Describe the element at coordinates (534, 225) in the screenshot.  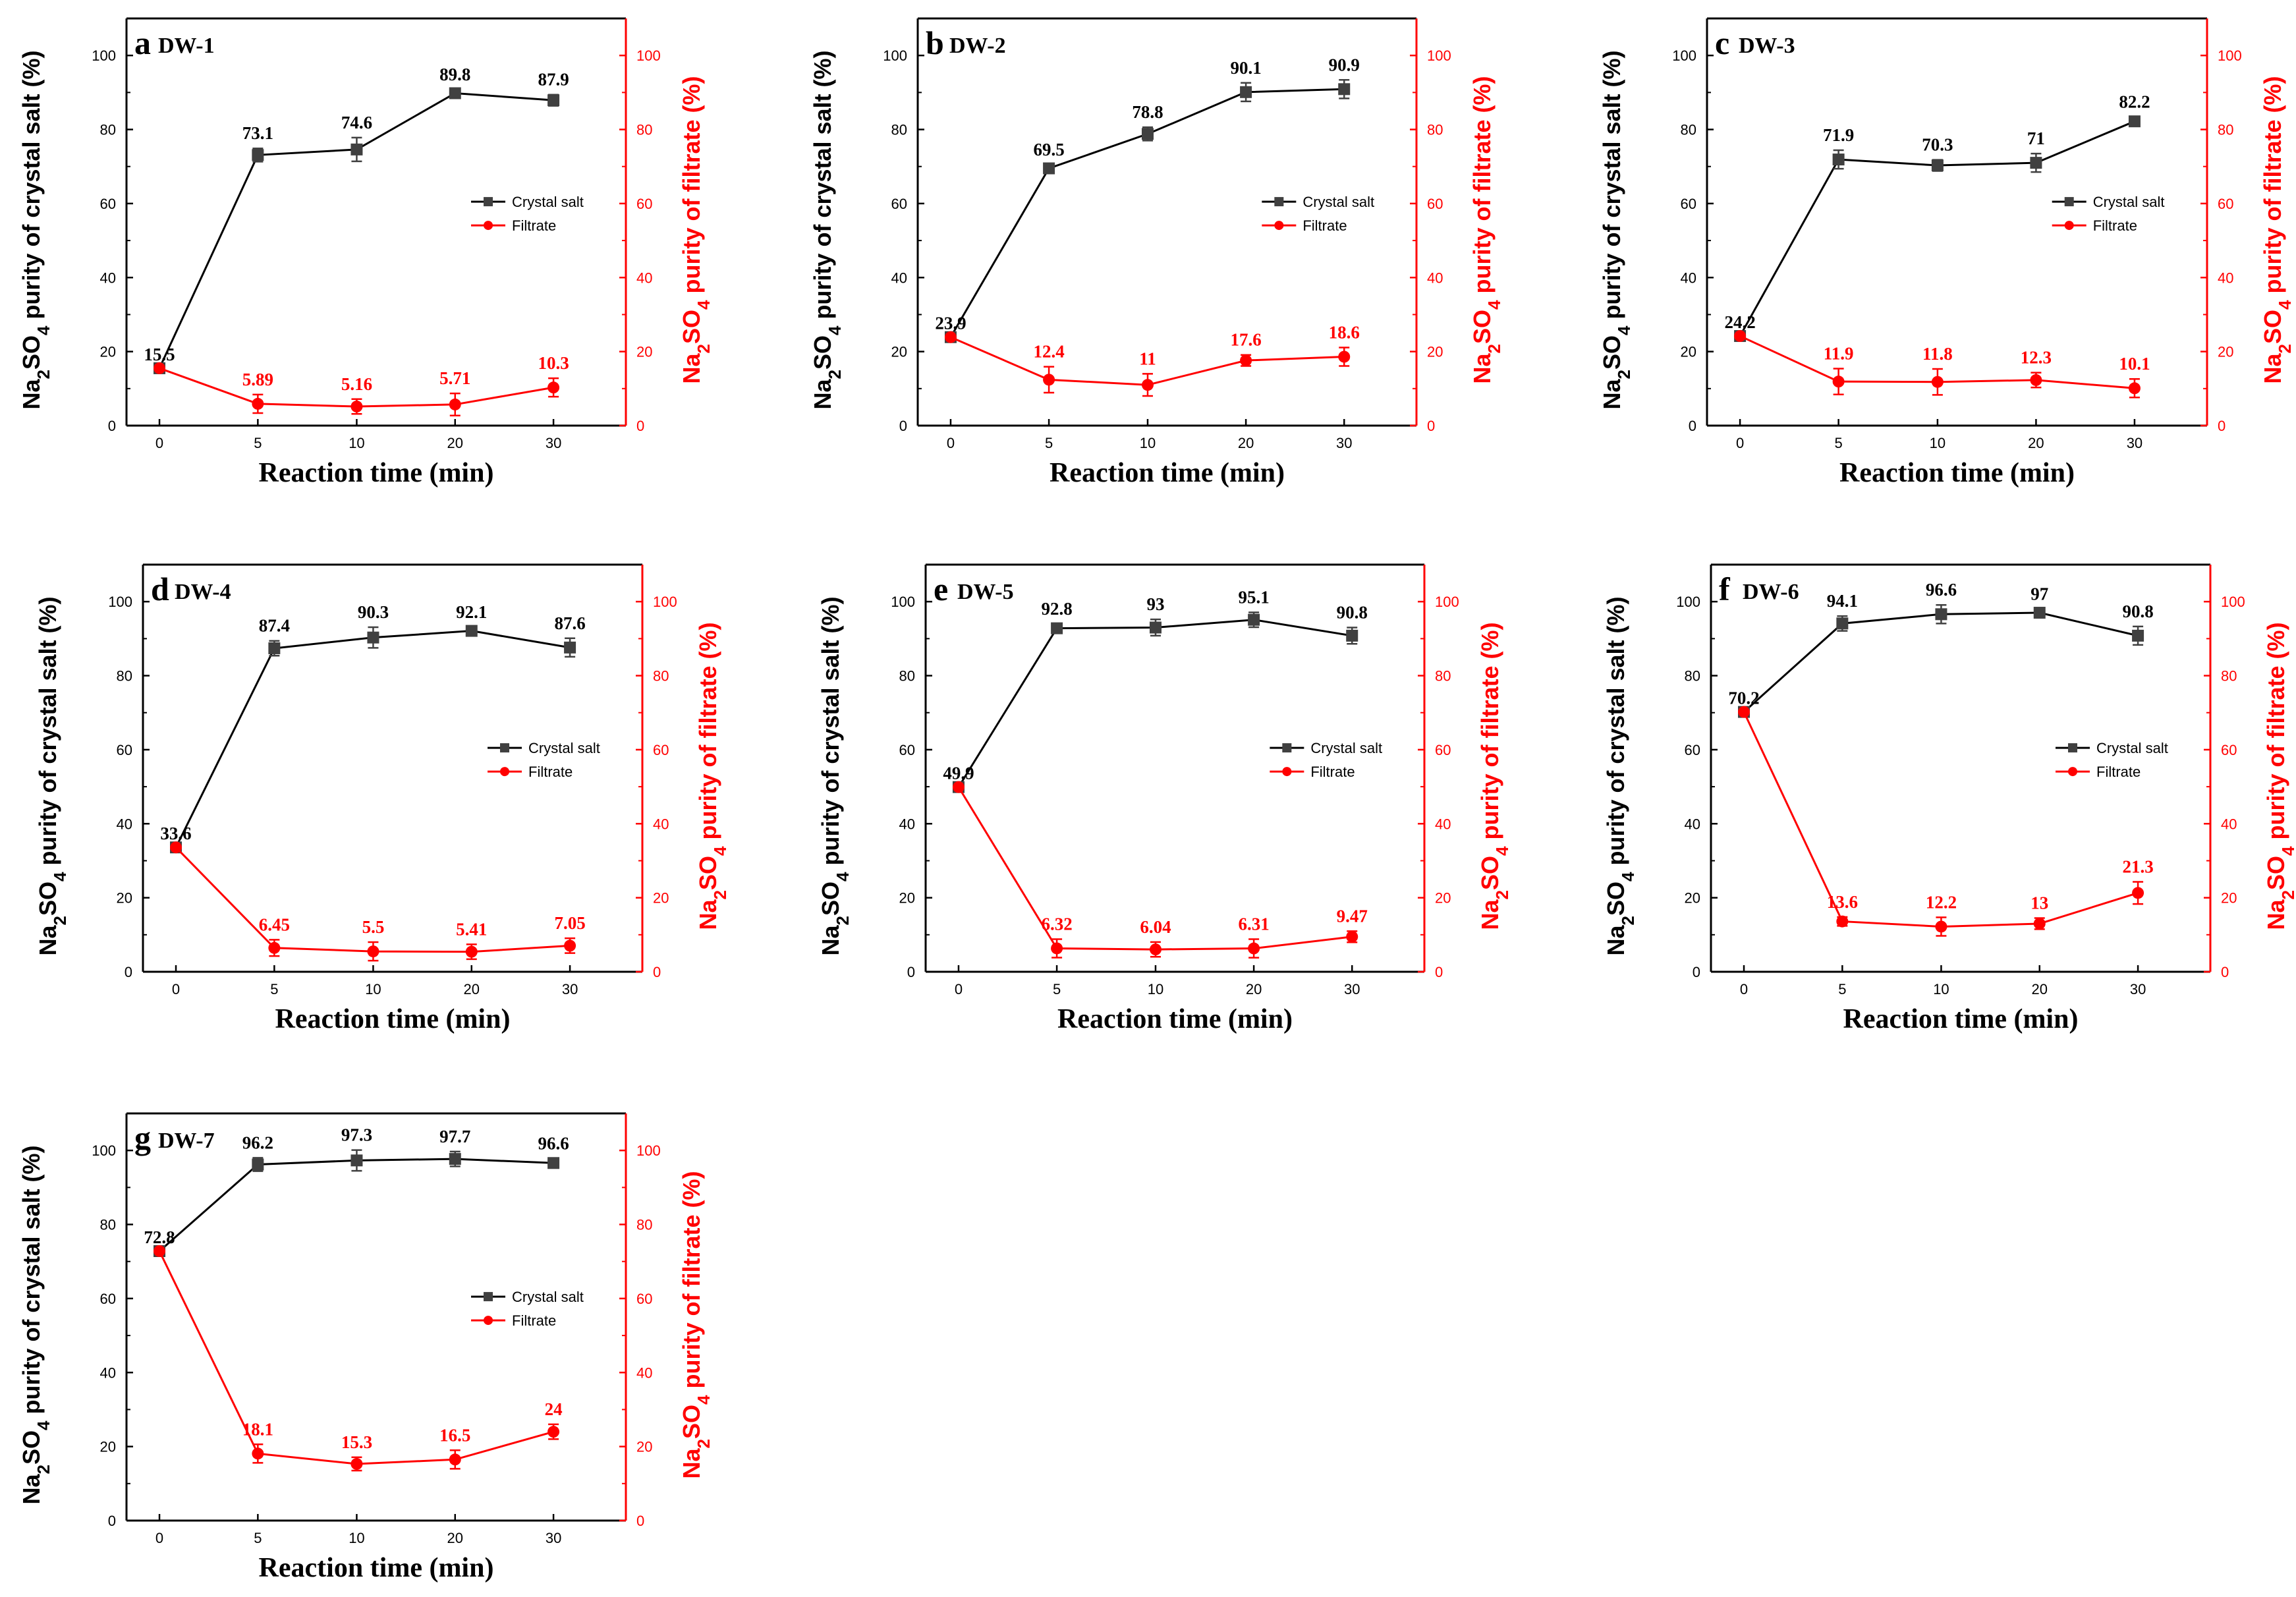
I see `legend-label: Filtrate` at that location.